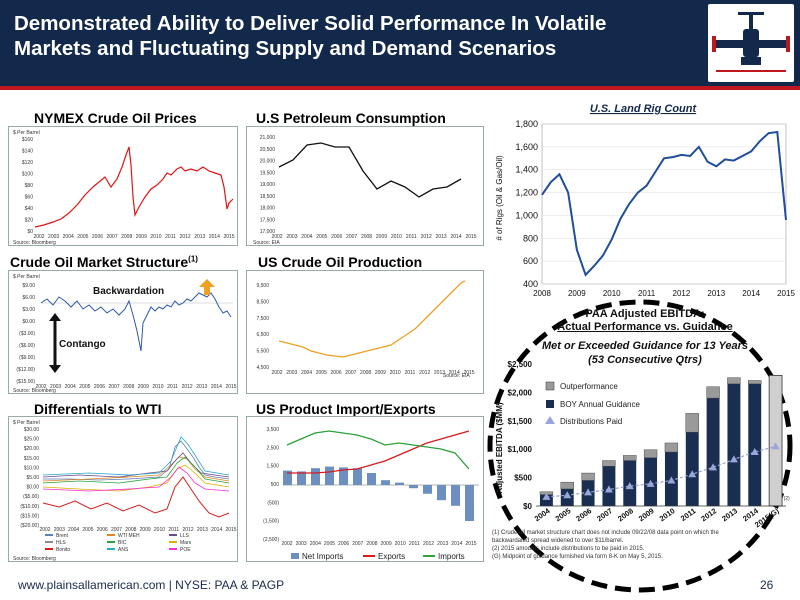 The width and height of the screenshot is (800, 600). What do you see at coordinates (396, 237) in the screenshot?
I see `consumption-xtick: 2010` at bounding box center [396, 237].